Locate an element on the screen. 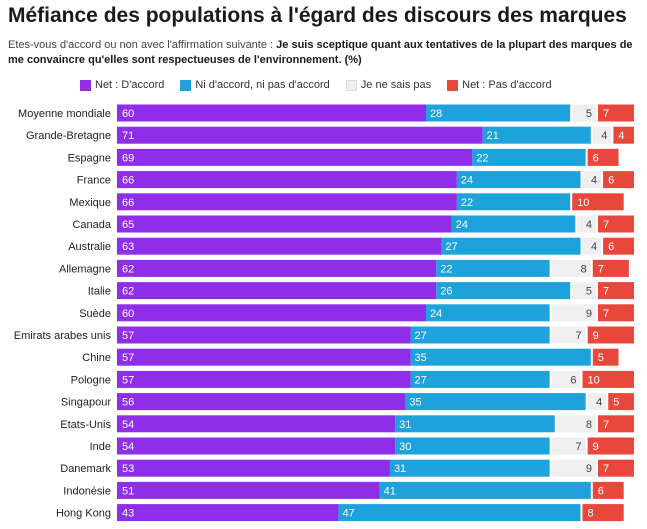  bar-agree-danemark is located at coordinates (253, 468).